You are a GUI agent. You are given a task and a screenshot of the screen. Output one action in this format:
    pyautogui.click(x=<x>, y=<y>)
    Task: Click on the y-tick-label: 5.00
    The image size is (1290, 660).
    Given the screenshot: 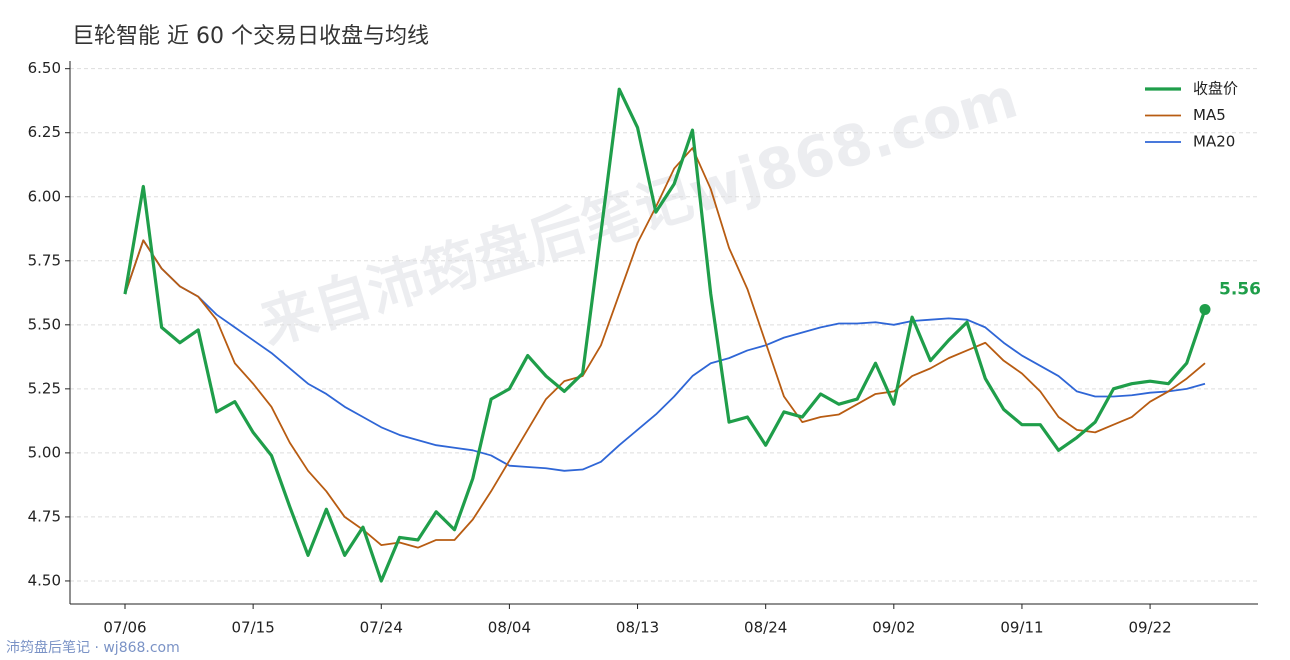 What is the action you would take?
    pyautogui.click(x=44, y=452)
    